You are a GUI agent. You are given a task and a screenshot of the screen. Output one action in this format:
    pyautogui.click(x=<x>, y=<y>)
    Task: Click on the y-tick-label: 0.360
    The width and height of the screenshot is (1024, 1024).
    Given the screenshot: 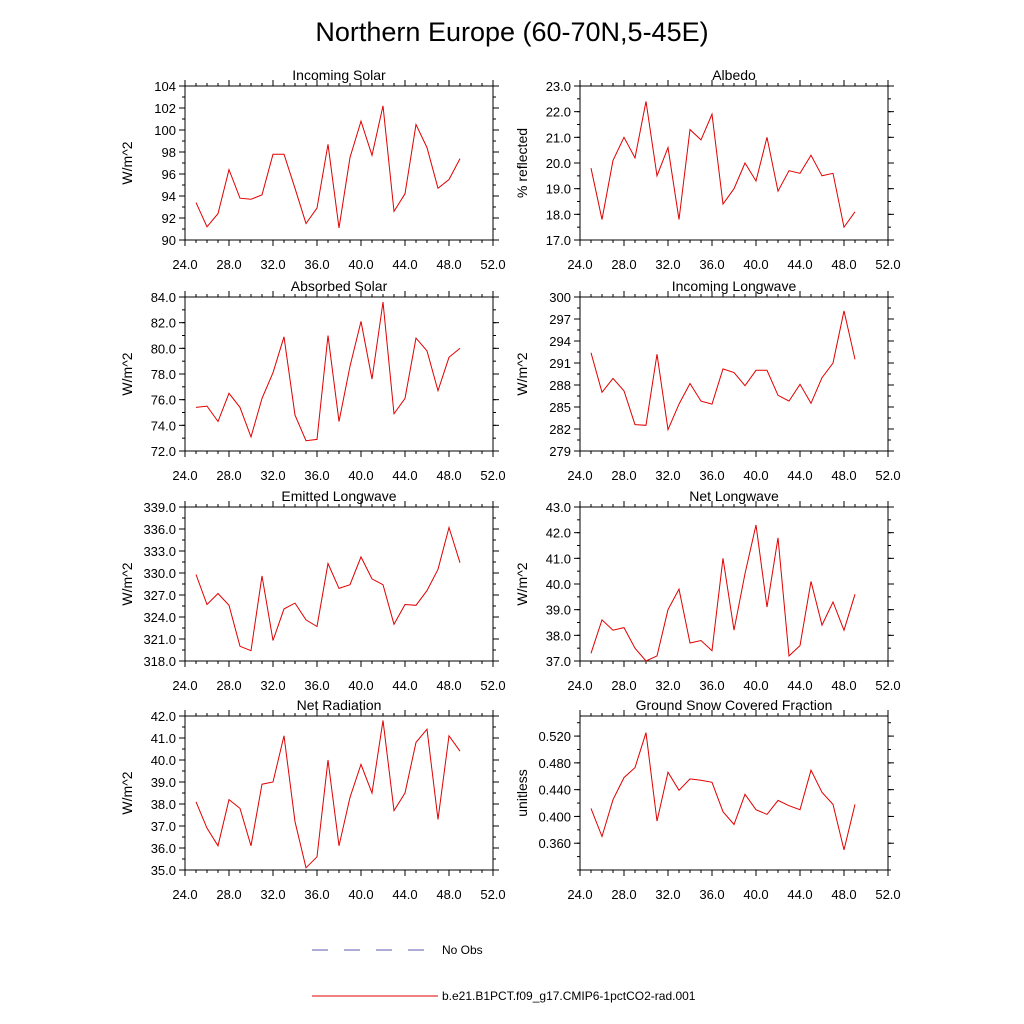 What is the action you would take?
    pyautogui.click(x=554, y=843)
    